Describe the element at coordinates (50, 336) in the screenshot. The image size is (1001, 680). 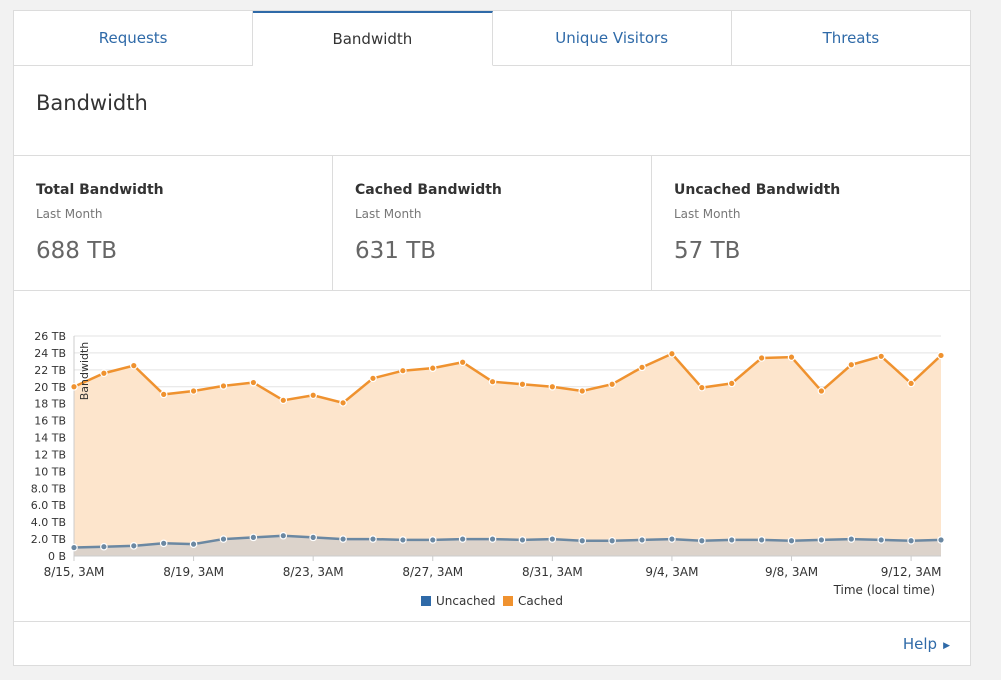
I see `y-tick-label: 26 TB` at that location.